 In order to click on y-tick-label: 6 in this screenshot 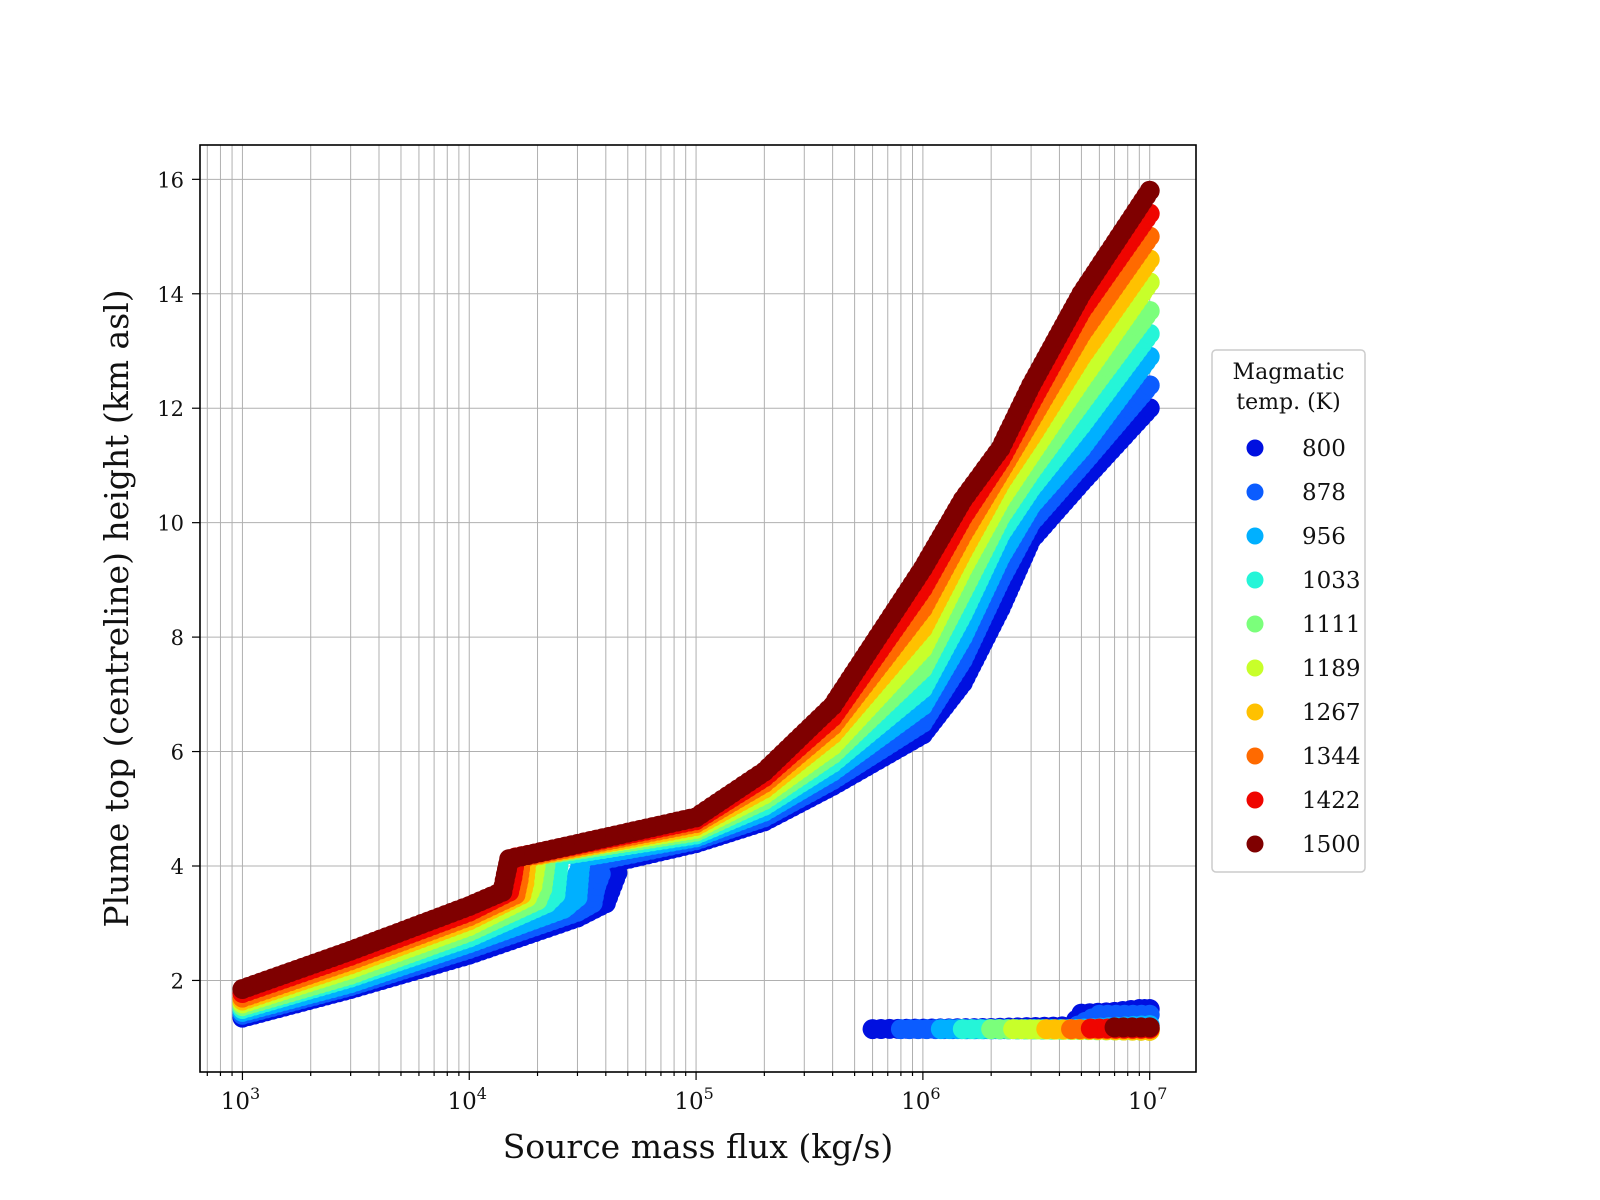, I will do `click(177, 753)`.